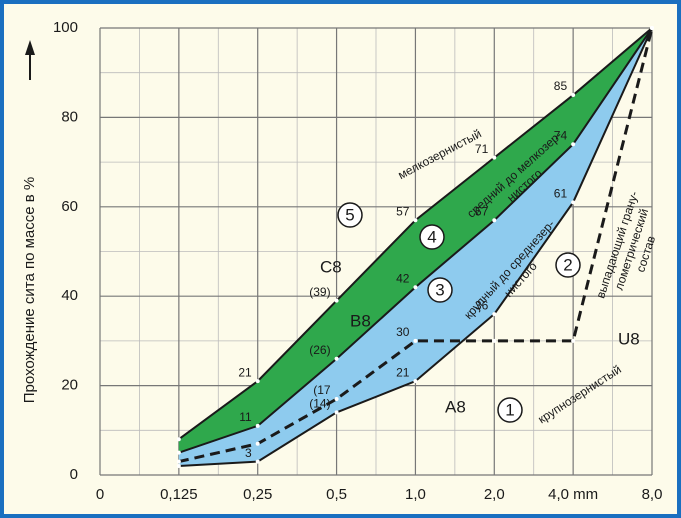  I want to click on y-arrow-head, so click(30, 47).